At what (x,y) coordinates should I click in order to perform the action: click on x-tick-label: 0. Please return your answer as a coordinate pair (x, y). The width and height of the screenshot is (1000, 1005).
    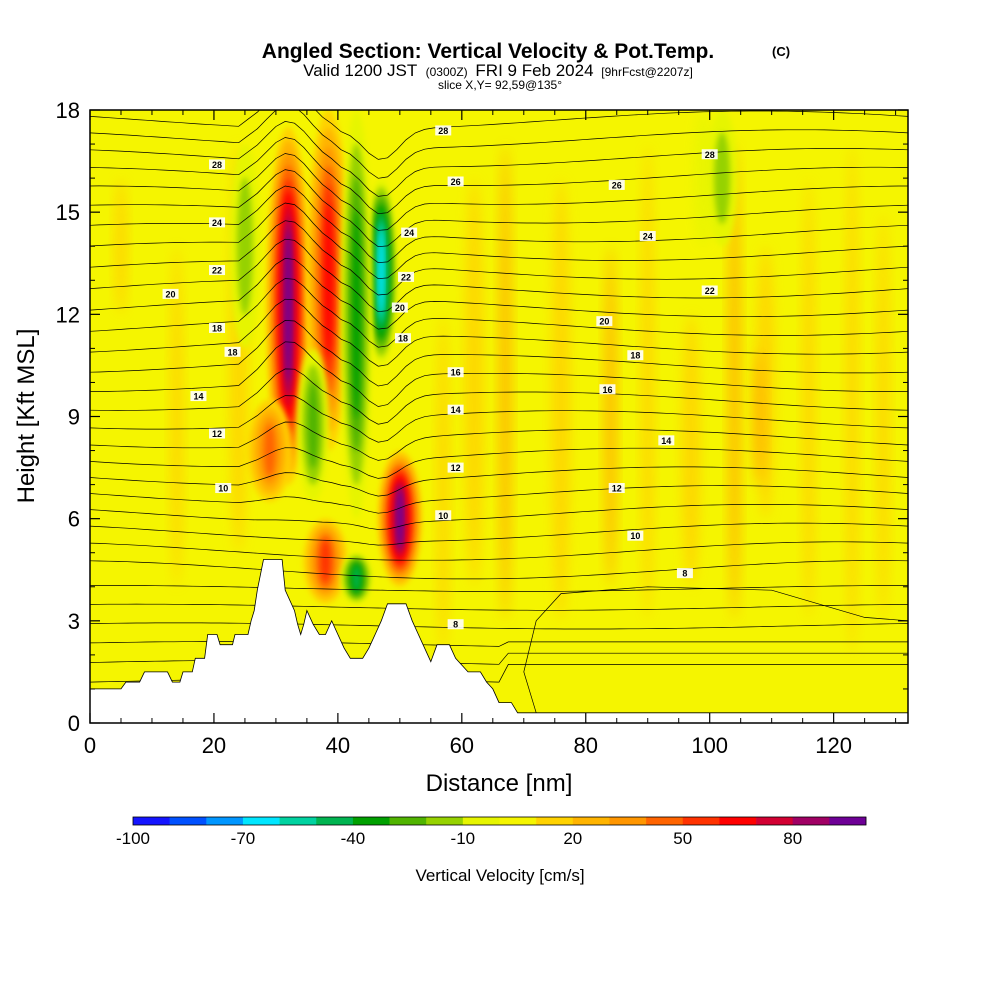
    Looking at the image, I should click on (90, 745).